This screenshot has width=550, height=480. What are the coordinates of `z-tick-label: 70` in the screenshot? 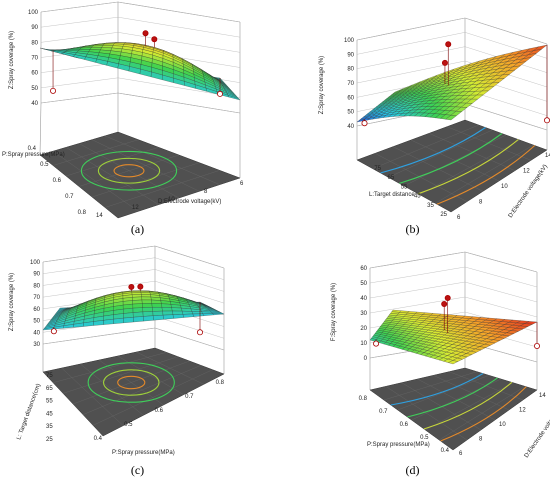 It's located at (350, 84).